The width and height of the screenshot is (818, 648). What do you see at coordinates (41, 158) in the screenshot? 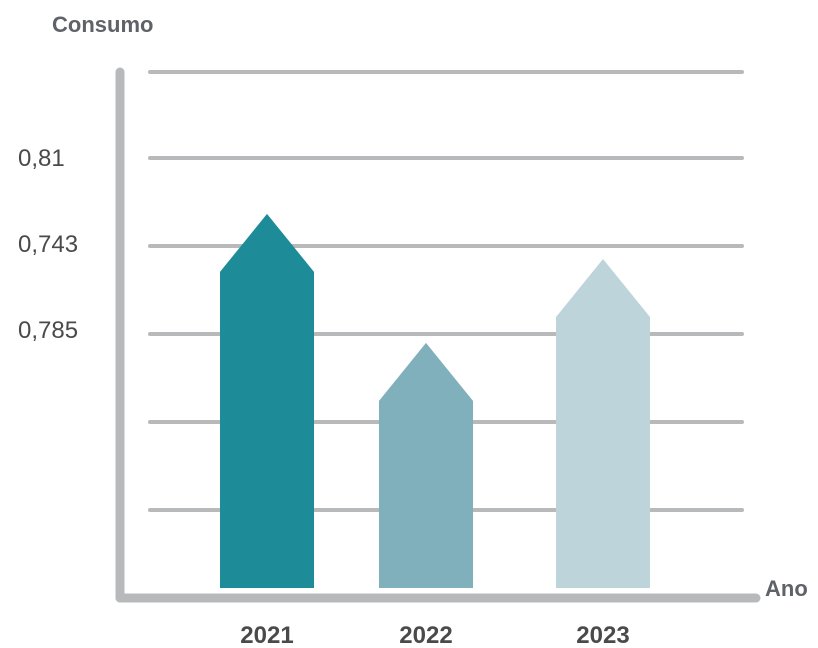
I see `y-tick-label: 0,81` at bounding box center [41, 158].